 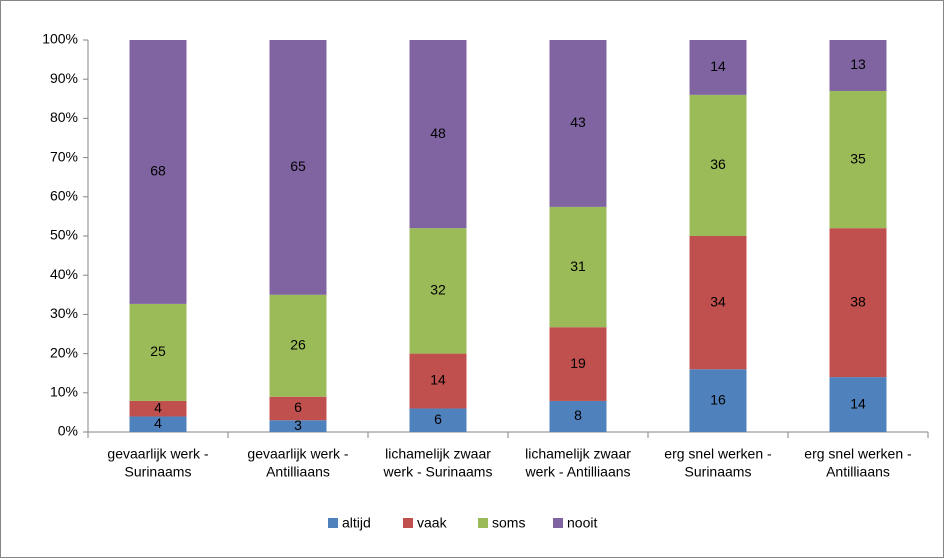 I want to click on data-label: 3, so click(x=298, y=425).